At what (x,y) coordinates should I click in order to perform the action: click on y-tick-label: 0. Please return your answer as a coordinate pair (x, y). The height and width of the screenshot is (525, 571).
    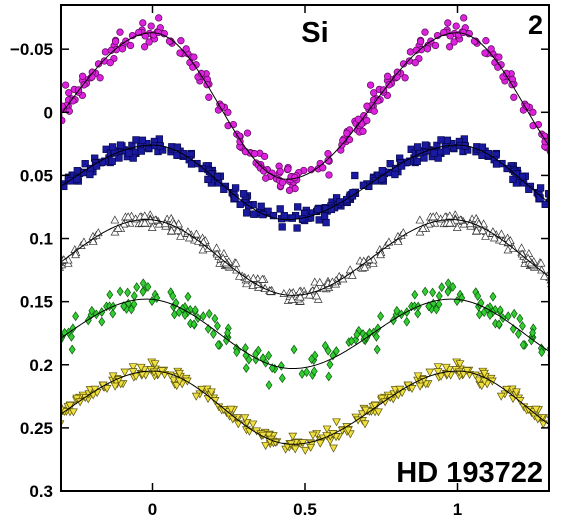
    Looking at the image, I should click on (48, 112).